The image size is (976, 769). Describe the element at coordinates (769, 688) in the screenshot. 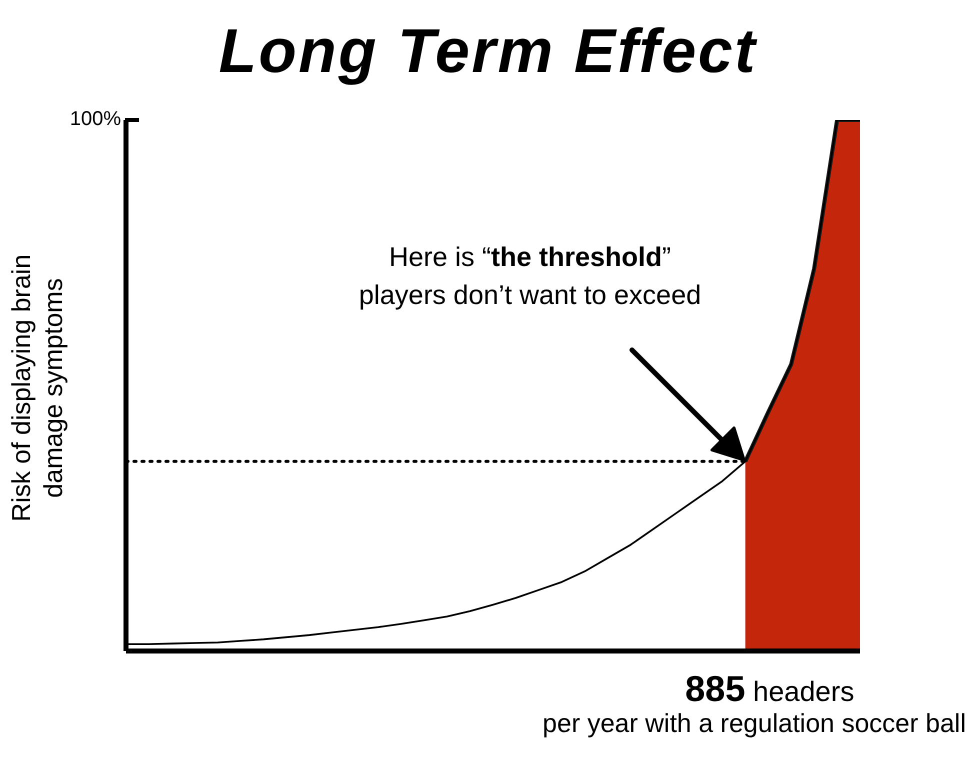

I see `text: 885 headers` at that location.